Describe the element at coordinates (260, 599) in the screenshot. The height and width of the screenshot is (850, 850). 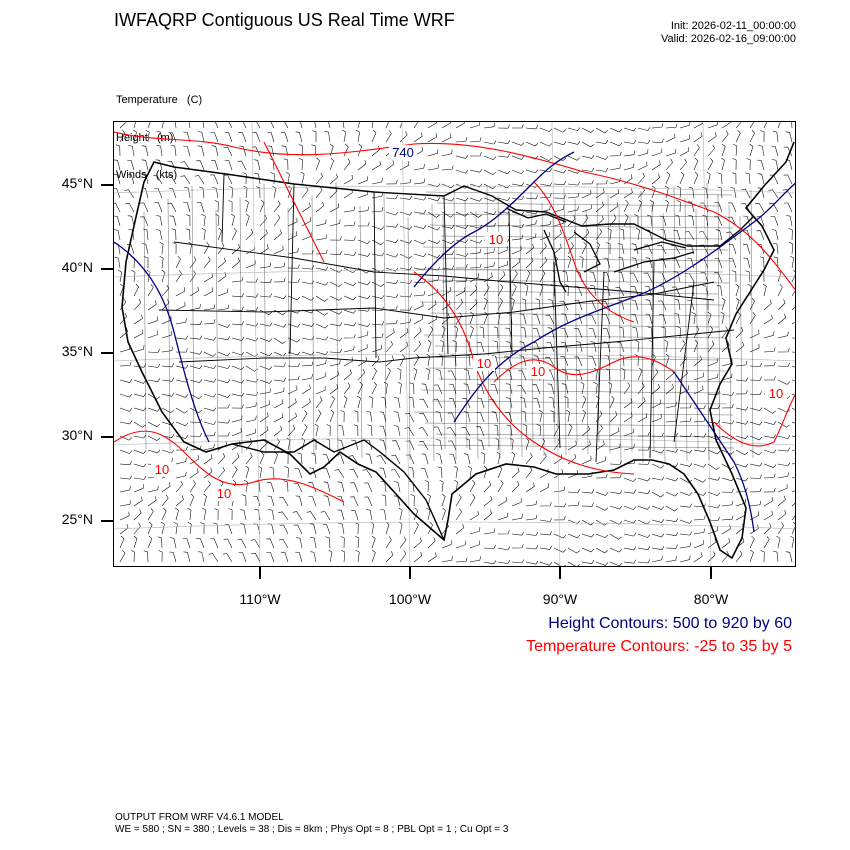
I see `lon-label-110: 110°W` at that location.